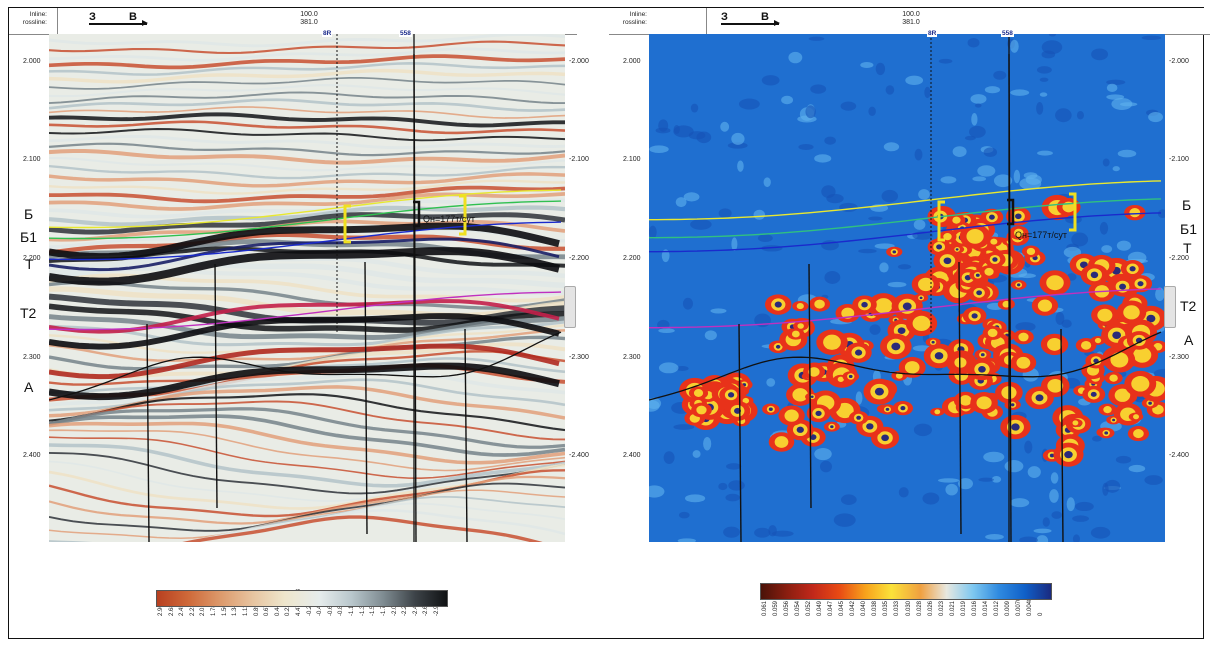 The height and width of the screenshot is (646, 1212). What do you see at coordinates (405, 33) in the screenshot?
I see `well-label-558: 558` at bounding box center [405, 33].